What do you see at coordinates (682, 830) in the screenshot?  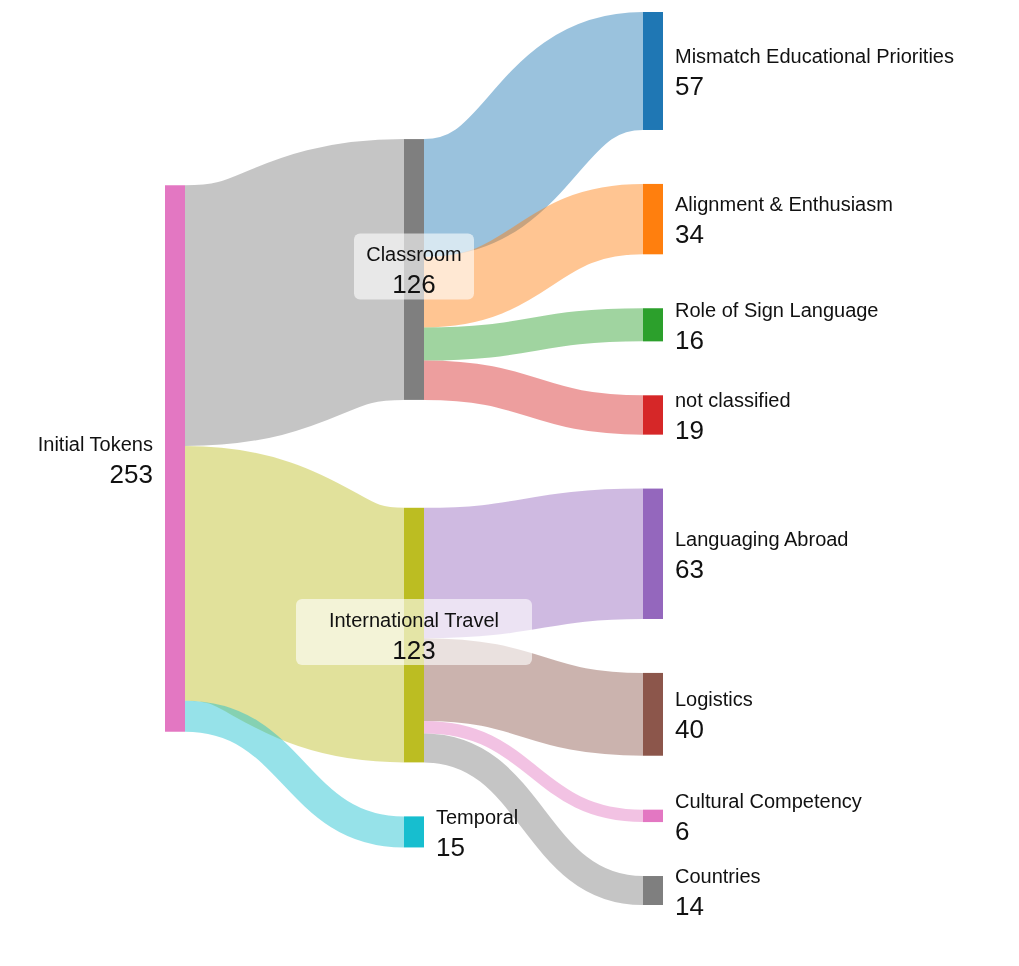 I see `data-label: 6` at bounding box center [682, 830].